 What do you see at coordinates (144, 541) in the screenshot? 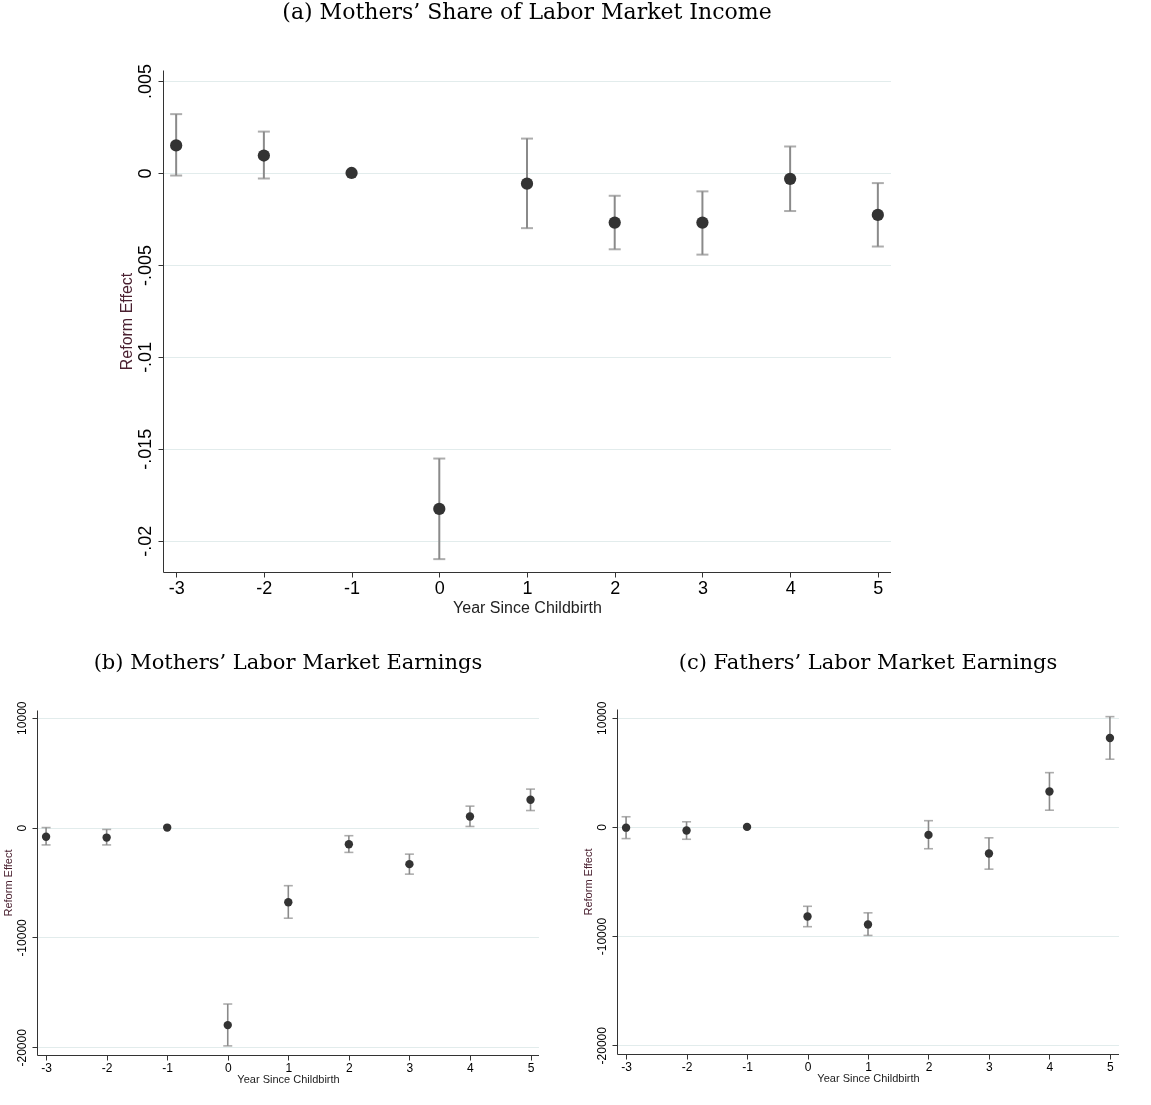
I see `y-tick-label: -.02` at bounding box center [144, 541].